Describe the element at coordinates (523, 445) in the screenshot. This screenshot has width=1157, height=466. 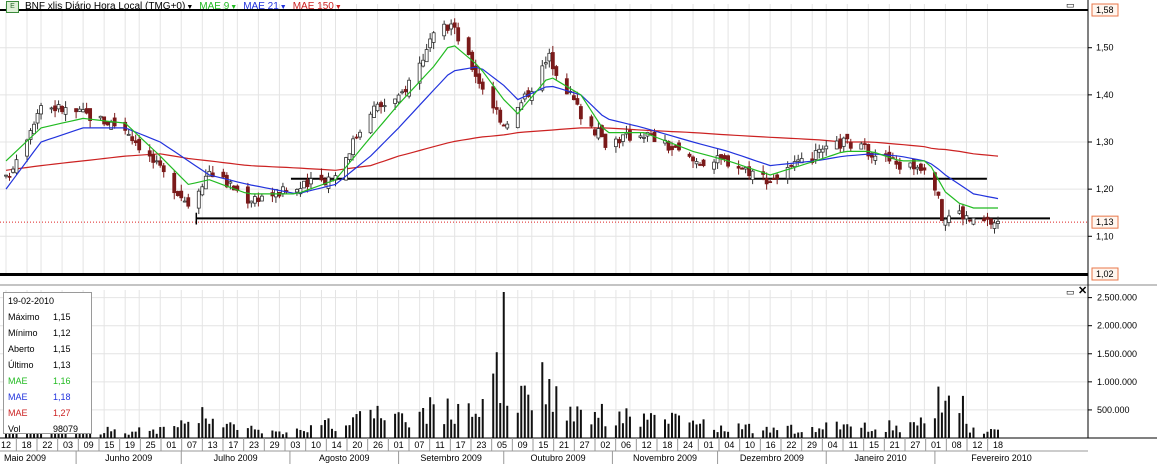
I see `x-tick-label: 09` at that location.